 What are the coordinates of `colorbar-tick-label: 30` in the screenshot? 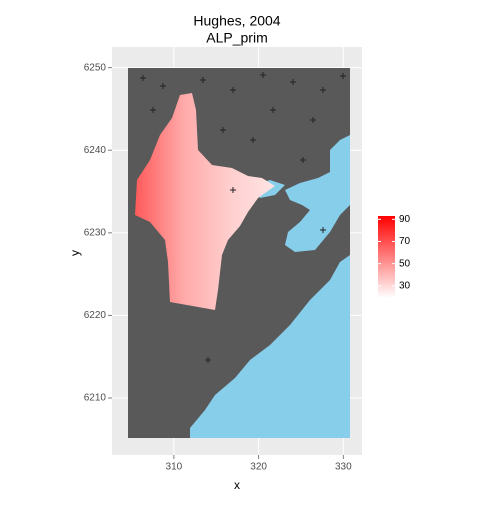 It's located at (405, 285).